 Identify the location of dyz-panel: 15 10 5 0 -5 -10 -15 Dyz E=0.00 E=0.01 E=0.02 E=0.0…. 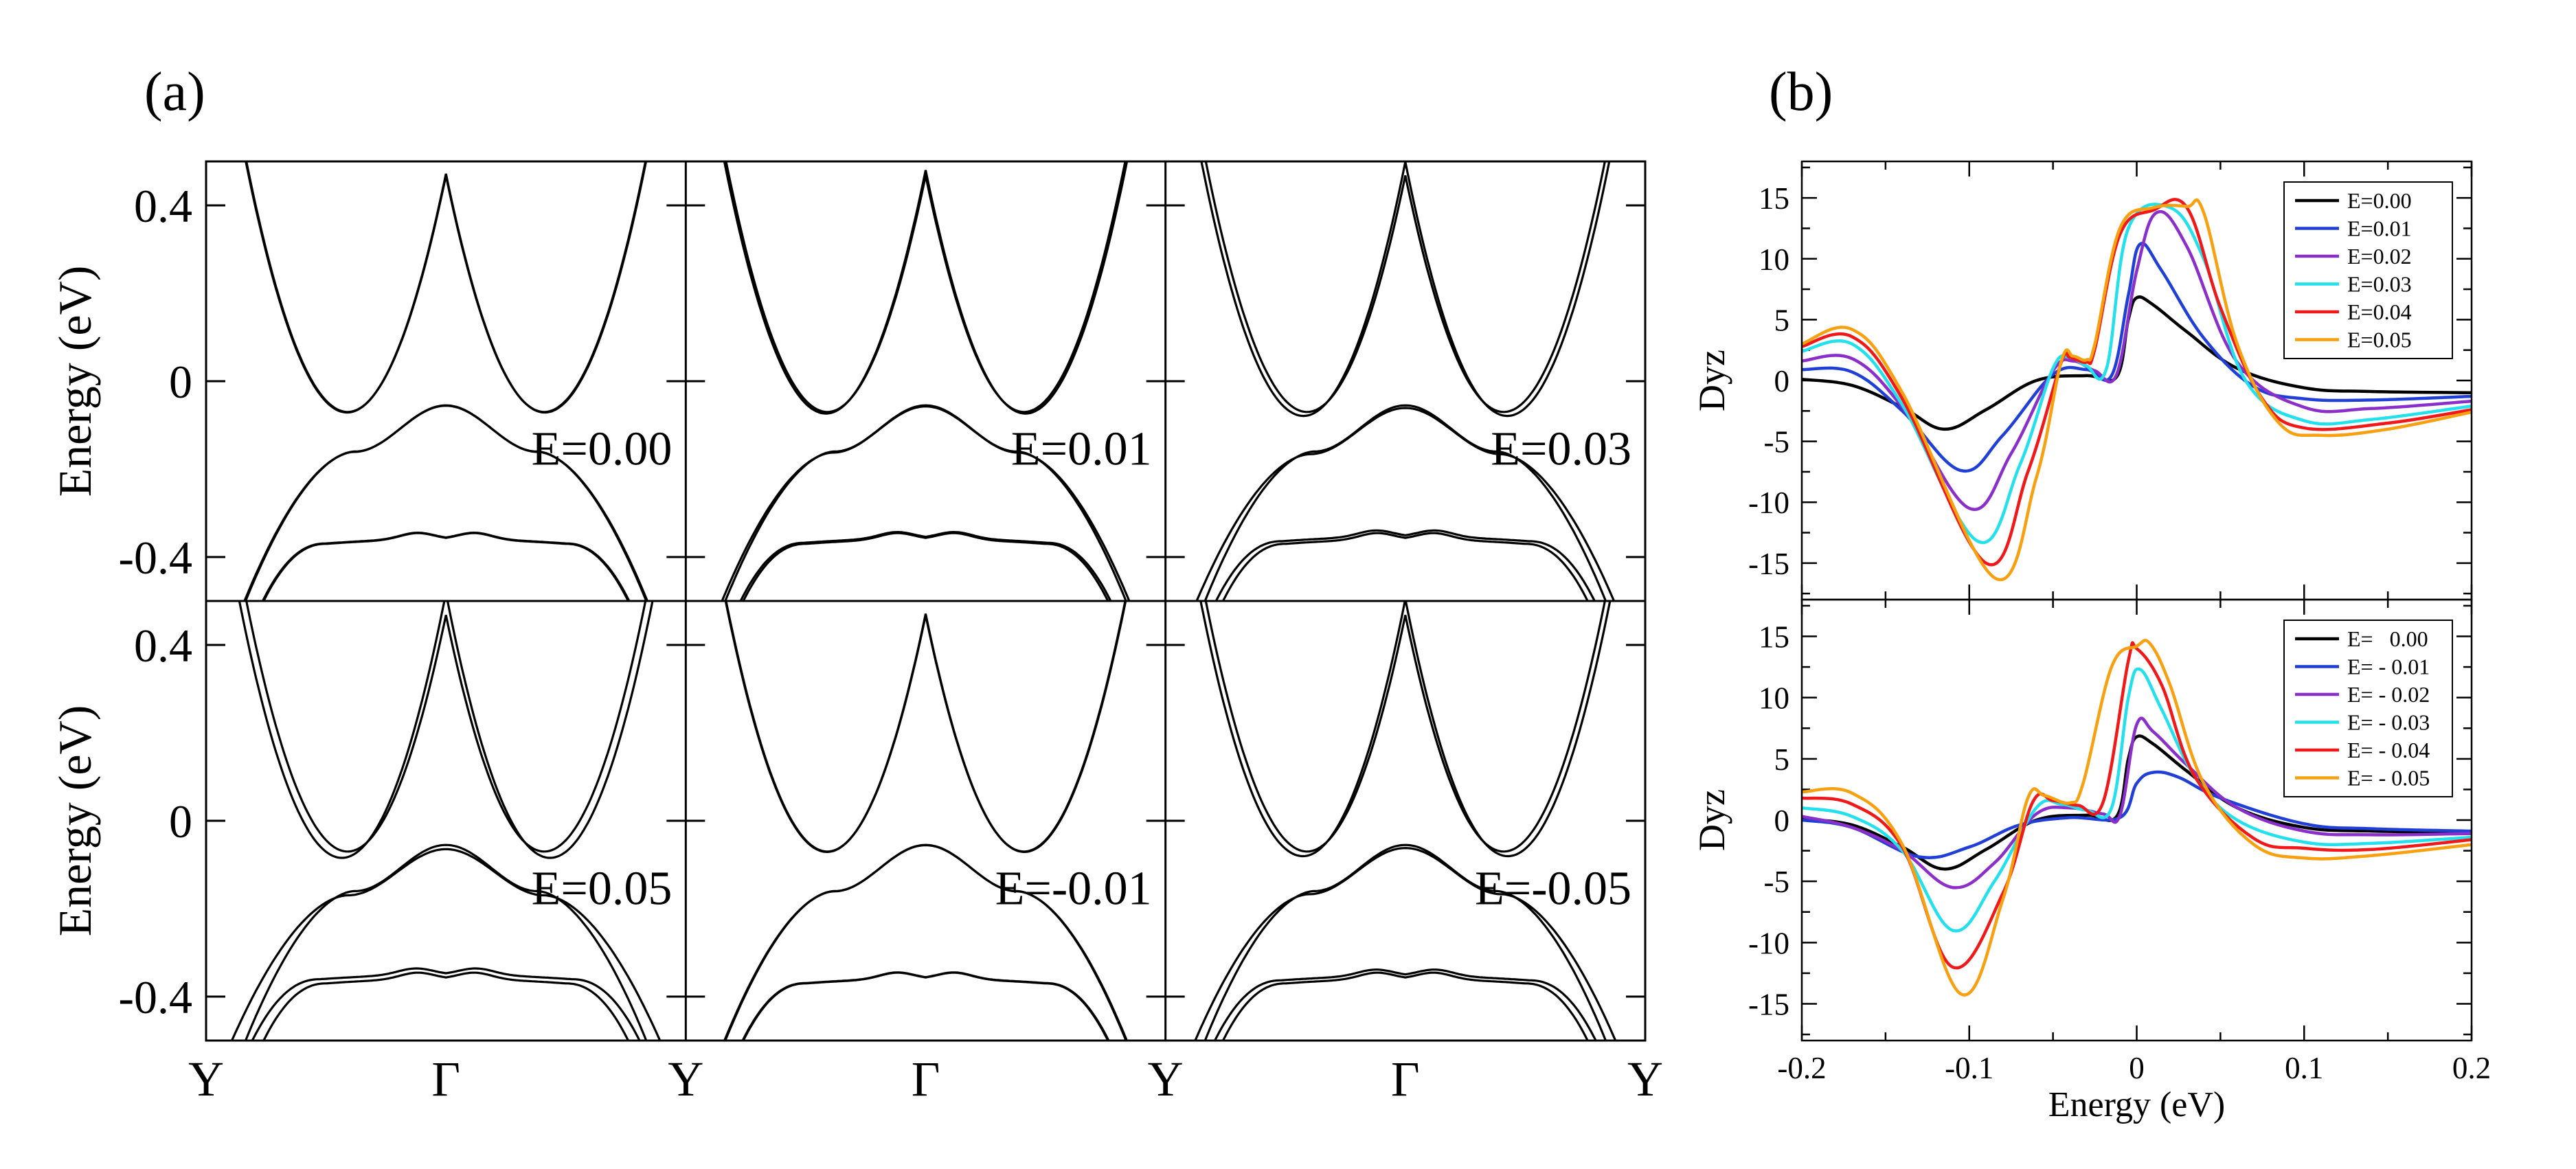
(2082, 380).